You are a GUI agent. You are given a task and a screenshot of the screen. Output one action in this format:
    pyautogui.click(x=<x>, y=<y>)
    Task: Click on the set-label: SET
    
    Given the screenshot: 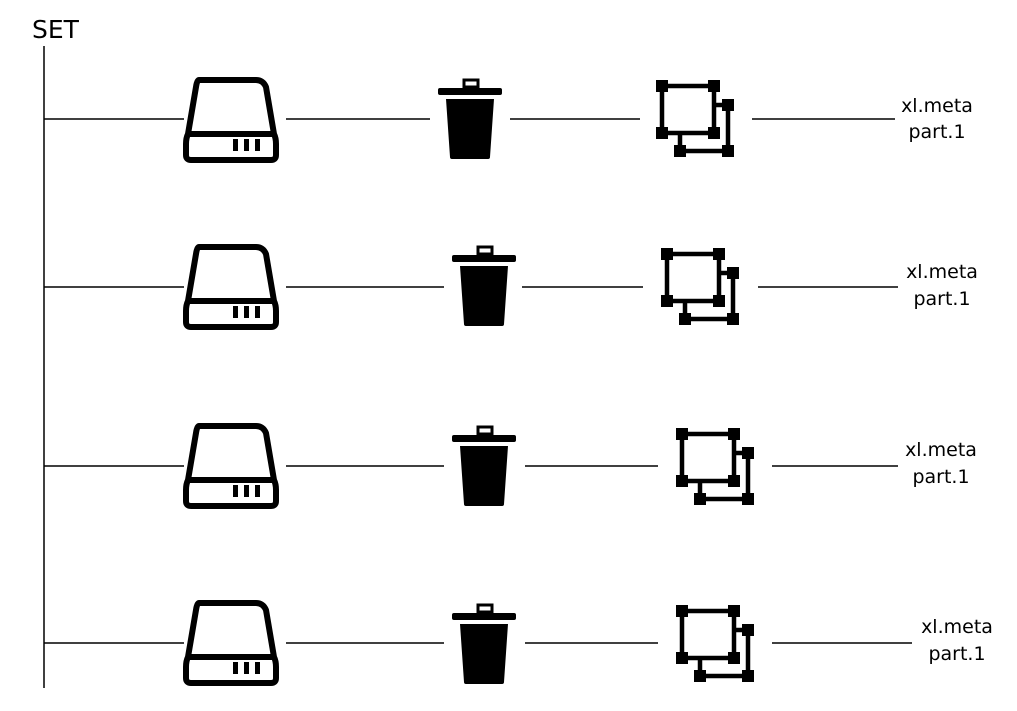 What is the action you would take?
    pyautogui.click(x=56, y=29)
    